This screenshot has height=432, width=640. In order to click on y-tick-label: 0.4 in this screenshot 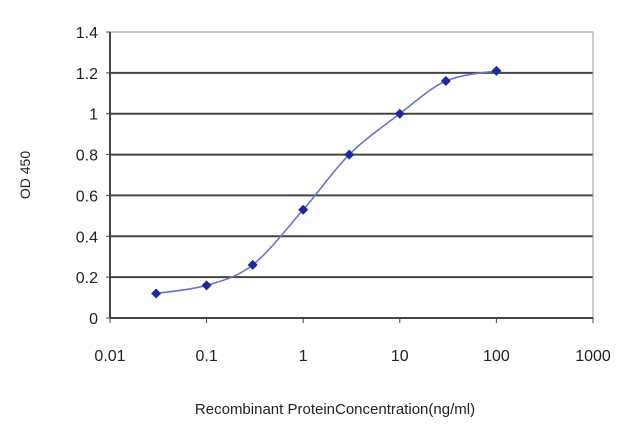, I will do `click(87, 237)`.